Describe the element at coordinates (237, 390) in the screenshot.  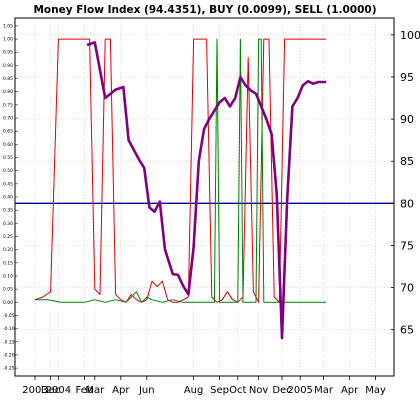
I see `x-tick-label-9: Oct` at that location.